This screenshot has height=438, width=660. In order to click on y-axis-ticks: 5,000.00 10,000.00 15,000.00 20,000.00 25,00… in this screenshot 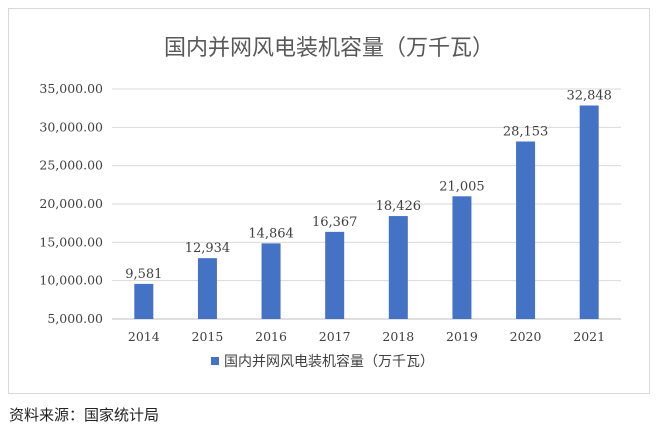, I will do `click(71, 203)`.